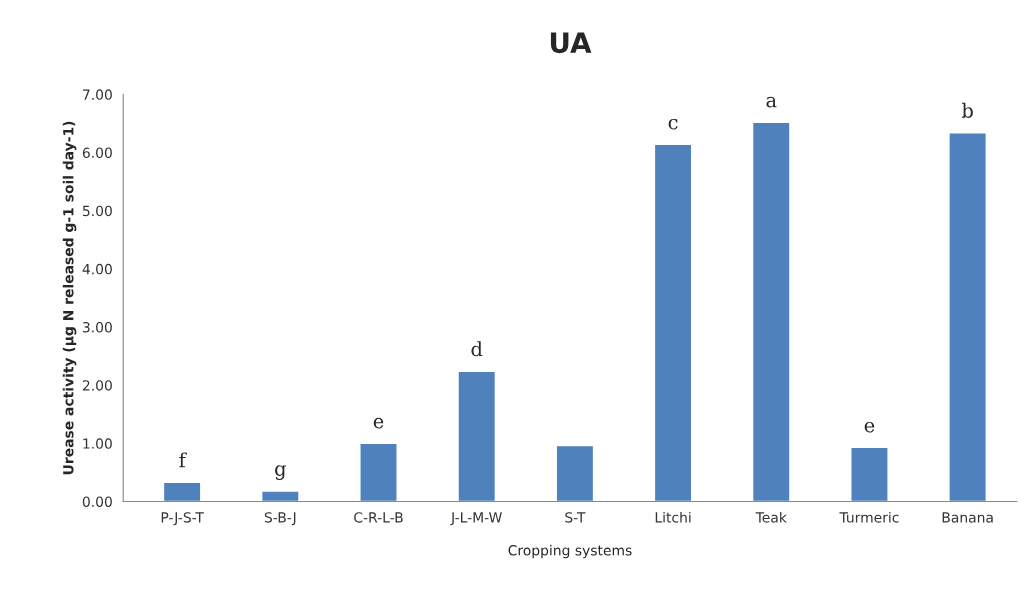 The height and width of the screenshot is (590, 1027). What do you see at coordinates (869, 517) in the screenshot?
I see `x-tick-label: Turmeric` at bounding box center [869, 517].